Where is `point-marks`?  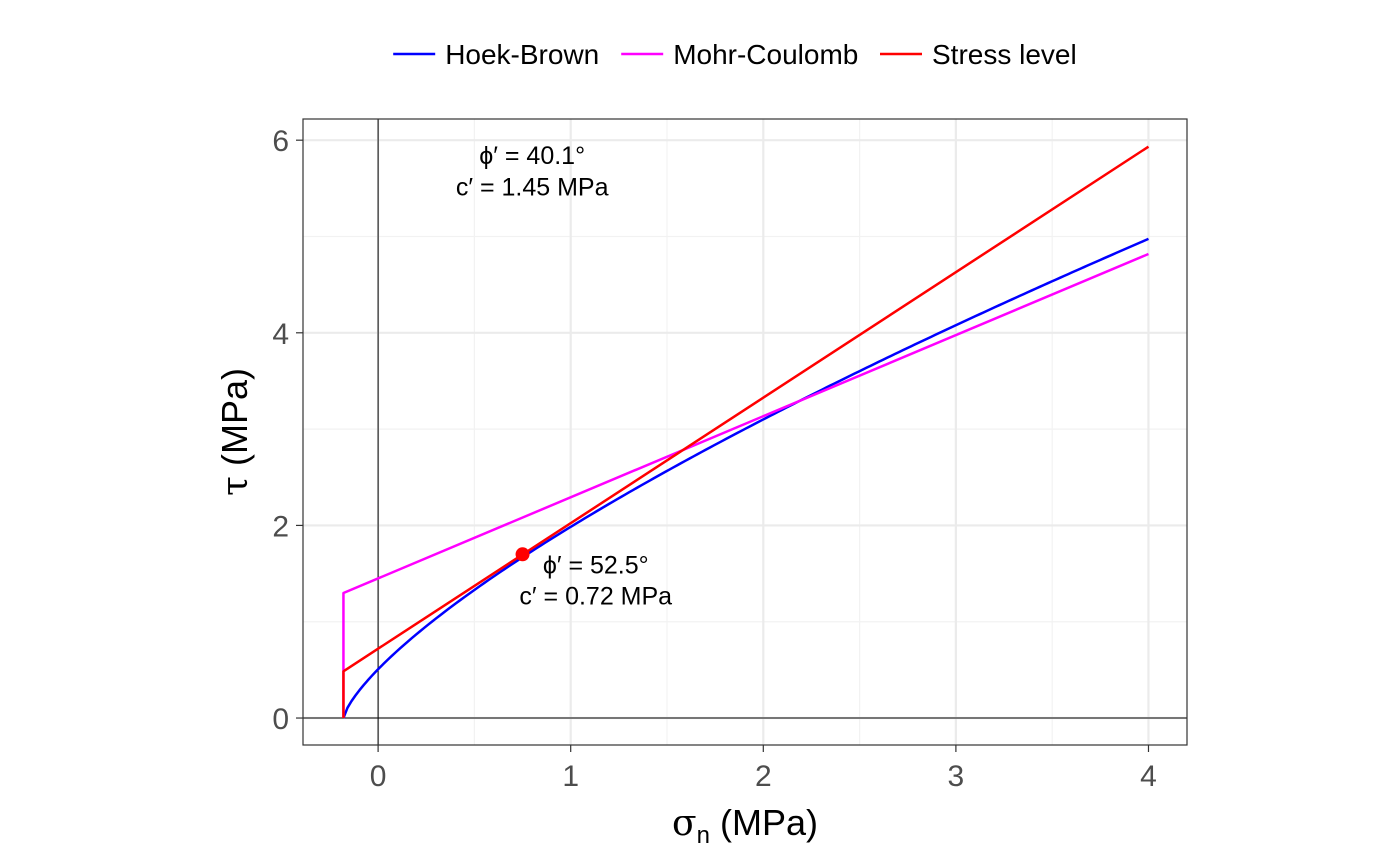 point-marks is located at coordinates (522, 554).